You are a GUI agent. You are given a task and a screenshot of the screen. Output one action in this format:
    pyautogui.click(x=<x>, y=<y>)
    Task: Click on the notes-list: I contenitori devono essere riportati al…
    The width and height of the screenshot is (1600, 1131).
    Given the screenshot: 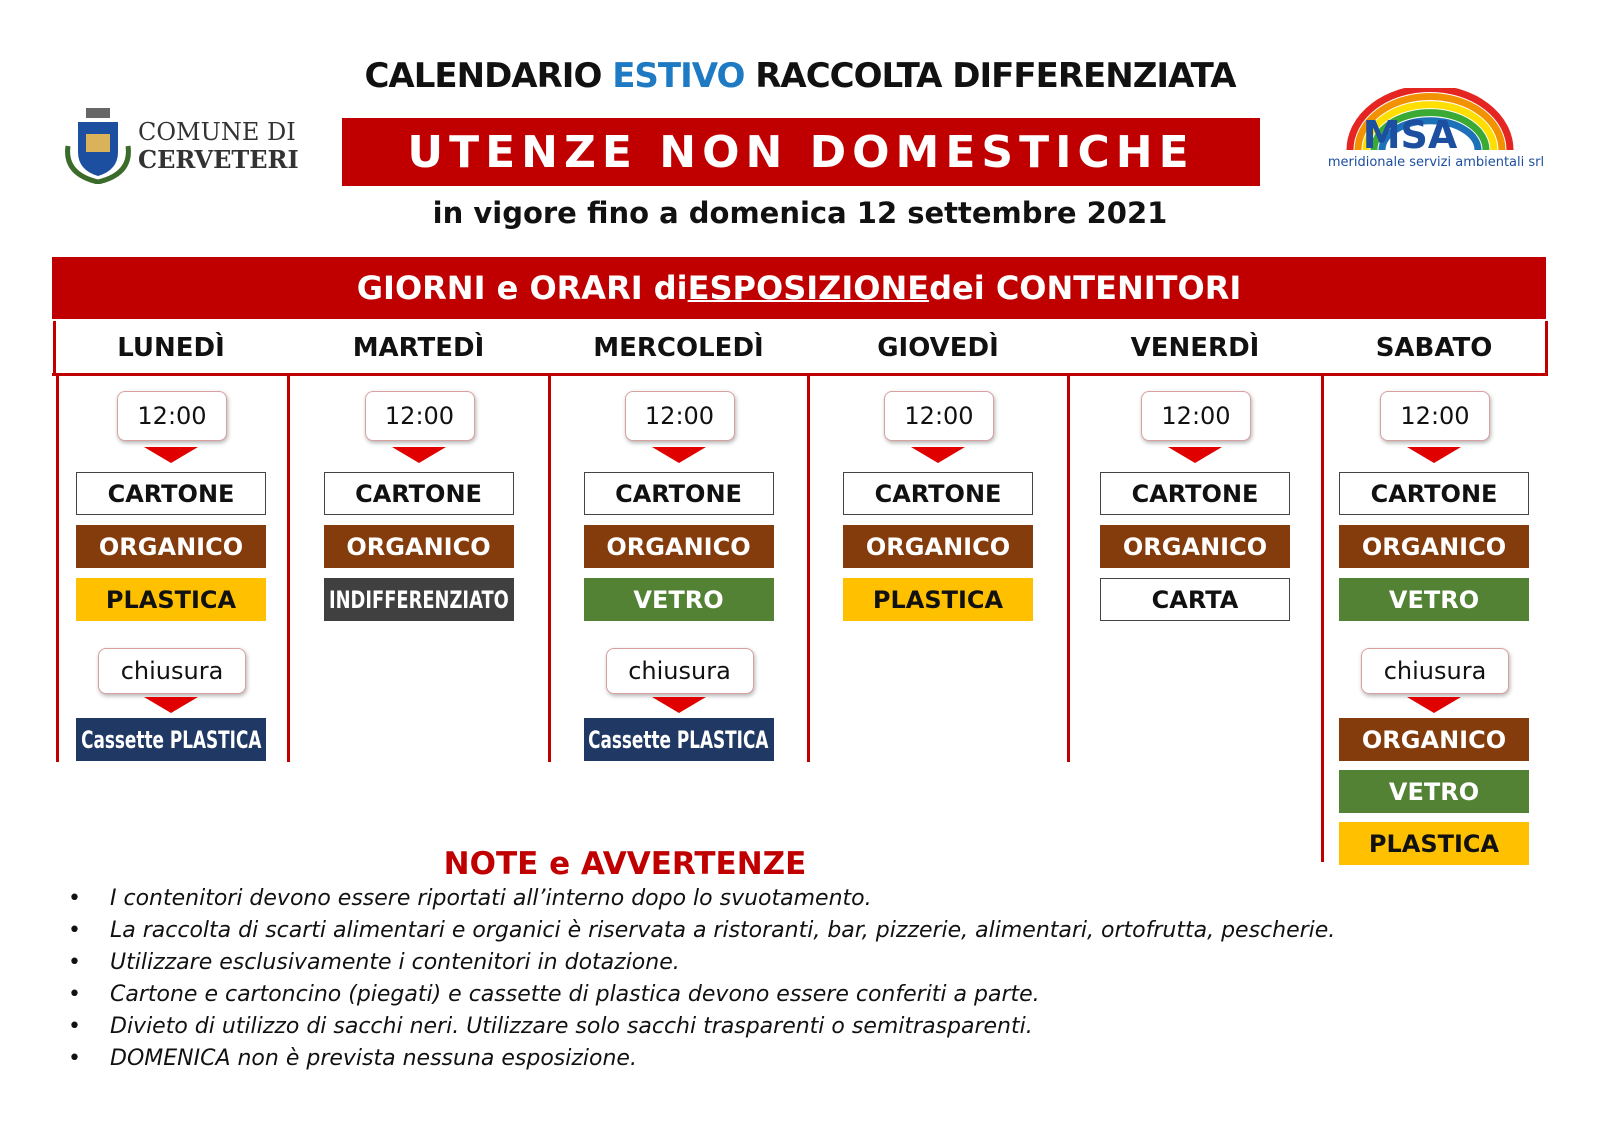 What is the action you would take?
    pyautogui.click(x=698, y=982)
    